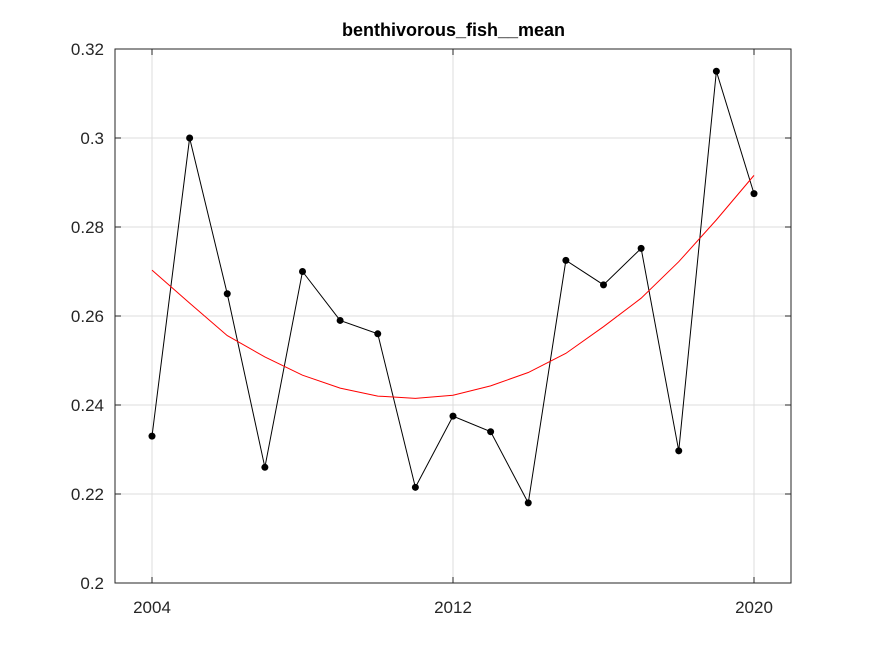  Describe the element at coordinates (87, 227) in the screenshot. I see `y-tick-label: 0.28` at that location.